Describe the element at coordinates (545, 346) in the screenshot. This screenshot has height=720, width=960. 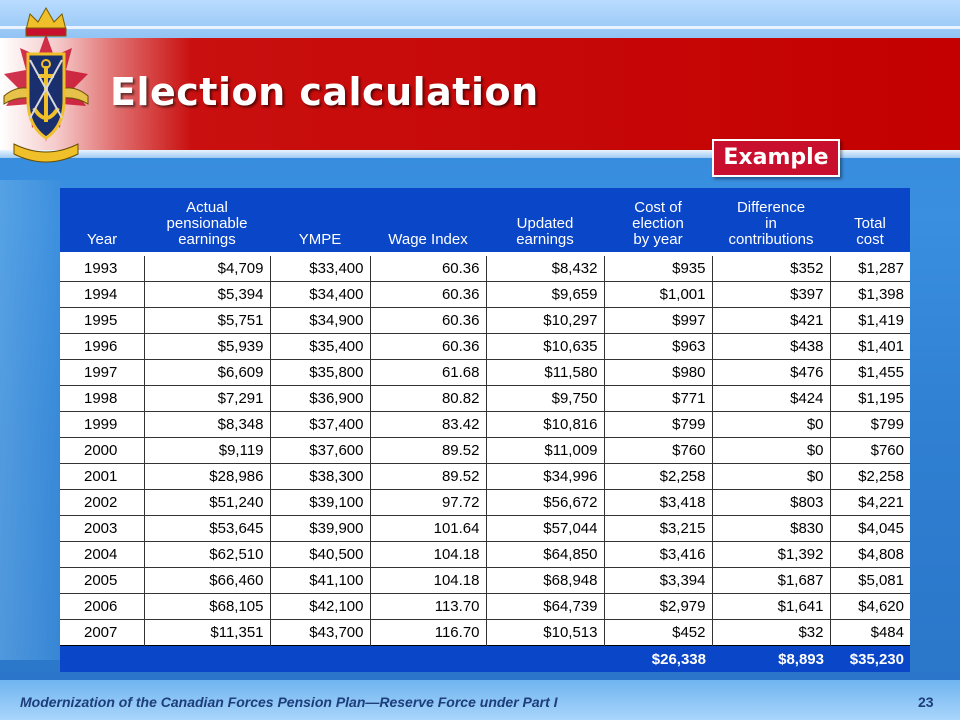
I see `table-cell: $10,635` at that location.